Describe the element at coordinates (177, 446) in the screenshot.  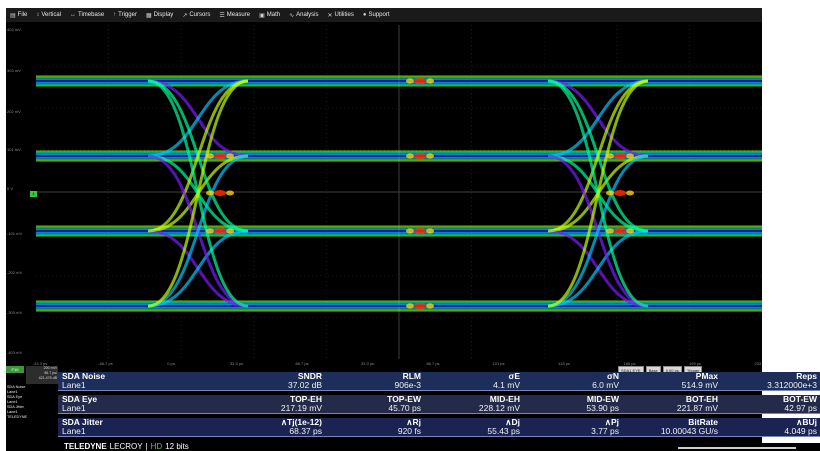
I see `bit-depth: 12 bits` at that location.